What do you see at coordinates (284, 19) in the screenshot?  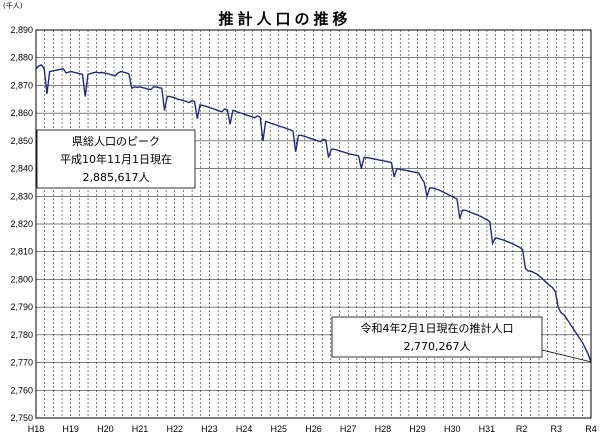 I see `chart-title: 推計人口の推移` at bounding box center [284, 19].